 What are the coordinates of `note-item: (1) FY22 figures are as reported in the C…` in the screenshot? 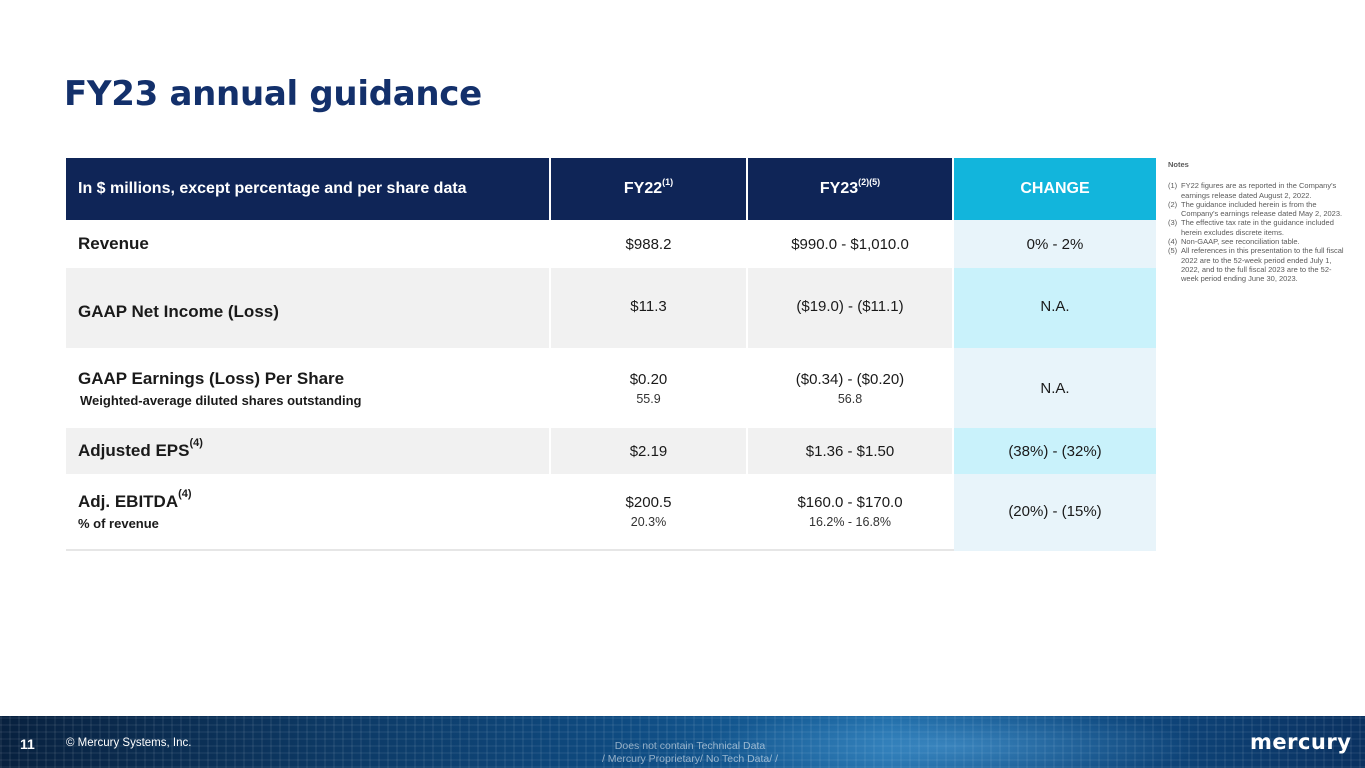 It's located at (1252, 190).